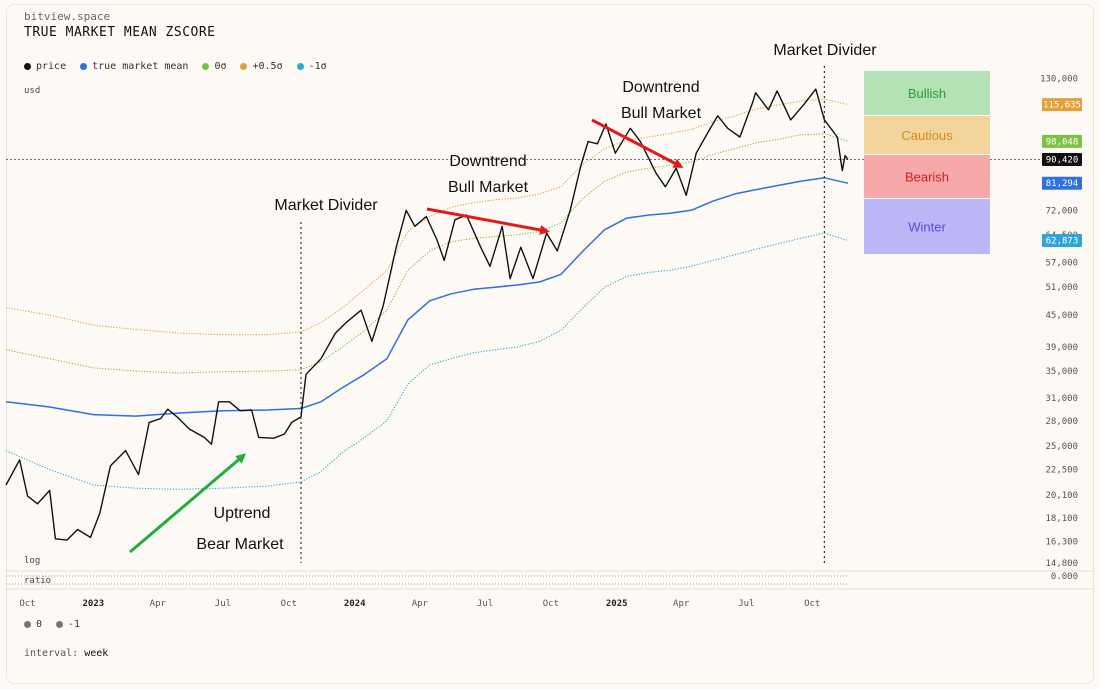  Describe the element at coordinates (300, 66) in the screenshot. I see `legend-swatch-minus-one-sigma` at that location.